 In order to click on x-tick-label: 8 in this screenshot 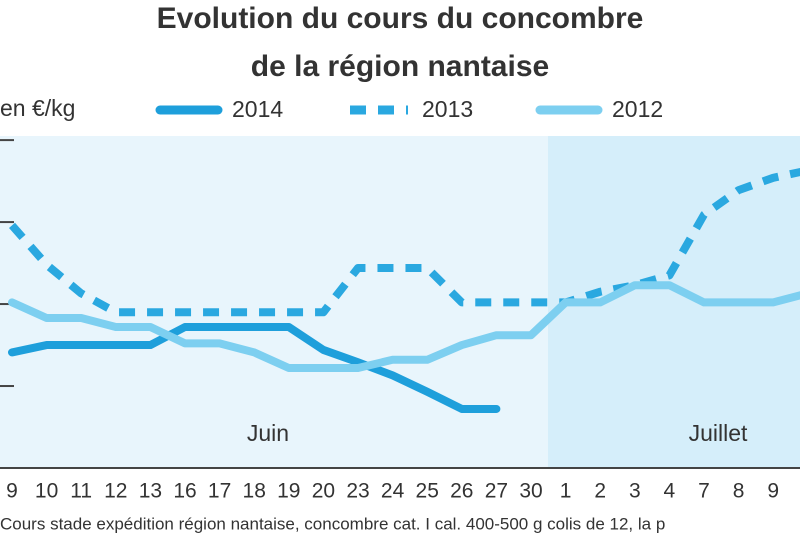, I will do `click(739, 491)`.